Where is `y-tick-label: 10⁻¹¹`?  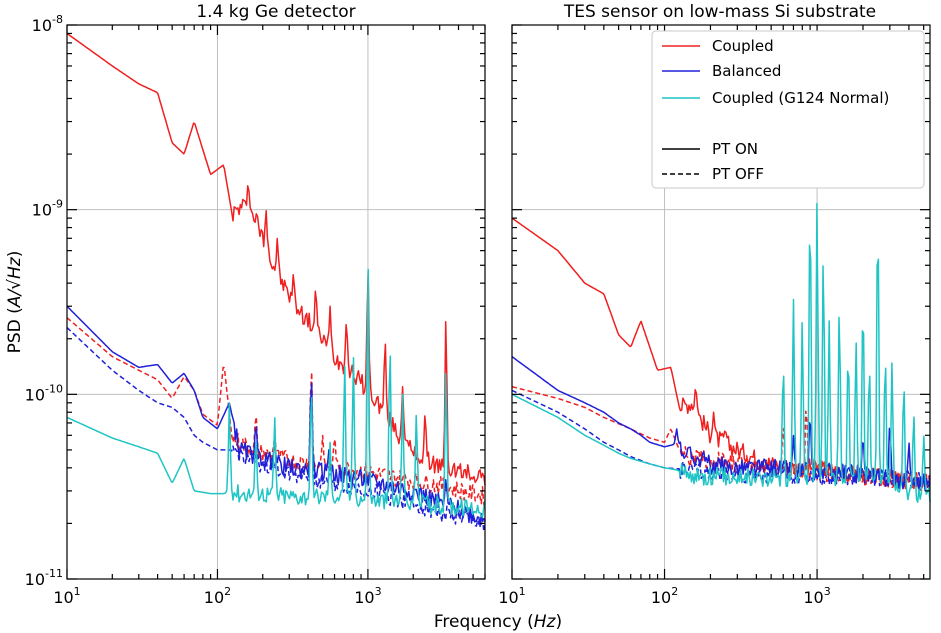 y-tick-label: 10⁻¹¹ is located at coordinates (44, 578).